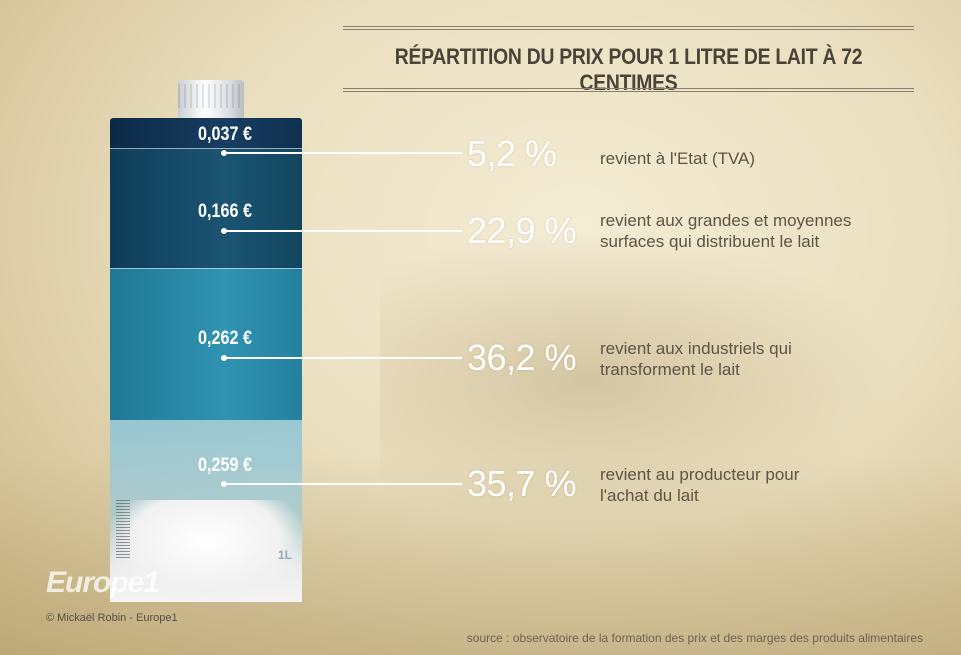  What do you see at coordinates (628, 90) in the screenshot?
I see `title-bottom-rule` at bounding box center [628, 90].